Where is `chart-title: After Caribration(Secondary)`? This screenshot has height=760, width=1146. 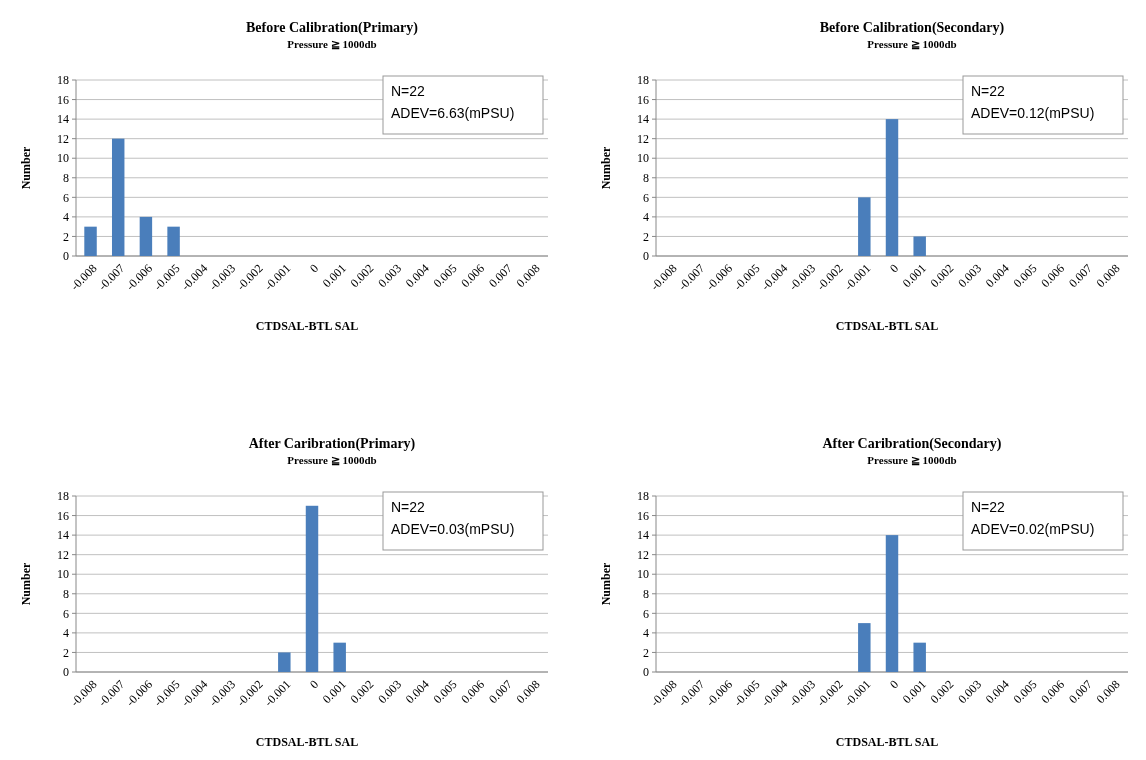
chart-title: After Caribration(Secondary) is located at coordinates (912, 444).